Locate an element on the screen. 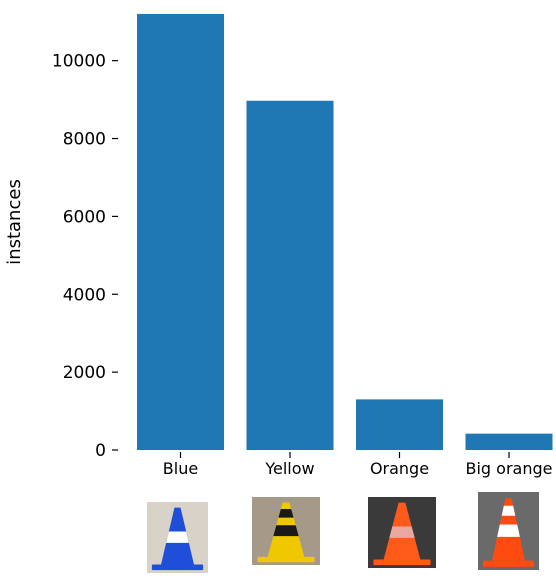  cone-image-yellow is located at coordinates (286, 531).